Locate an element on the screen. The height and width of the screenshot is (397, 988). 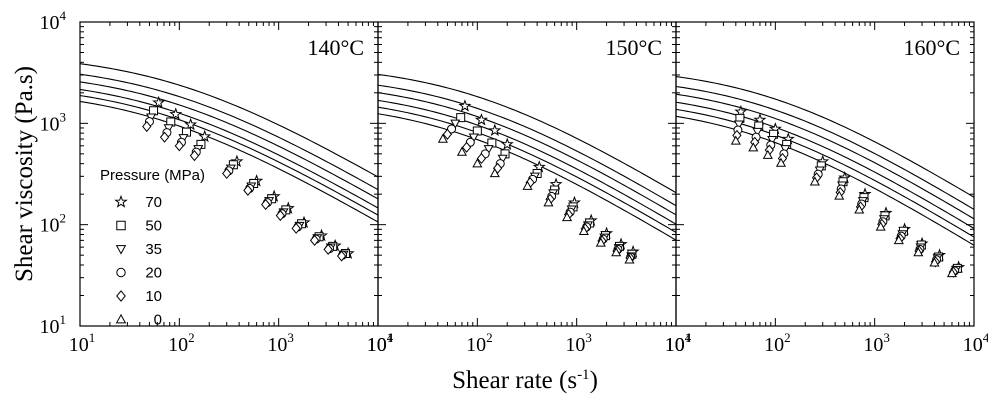
legend-label: 35 is located at coordinates (153, 249).